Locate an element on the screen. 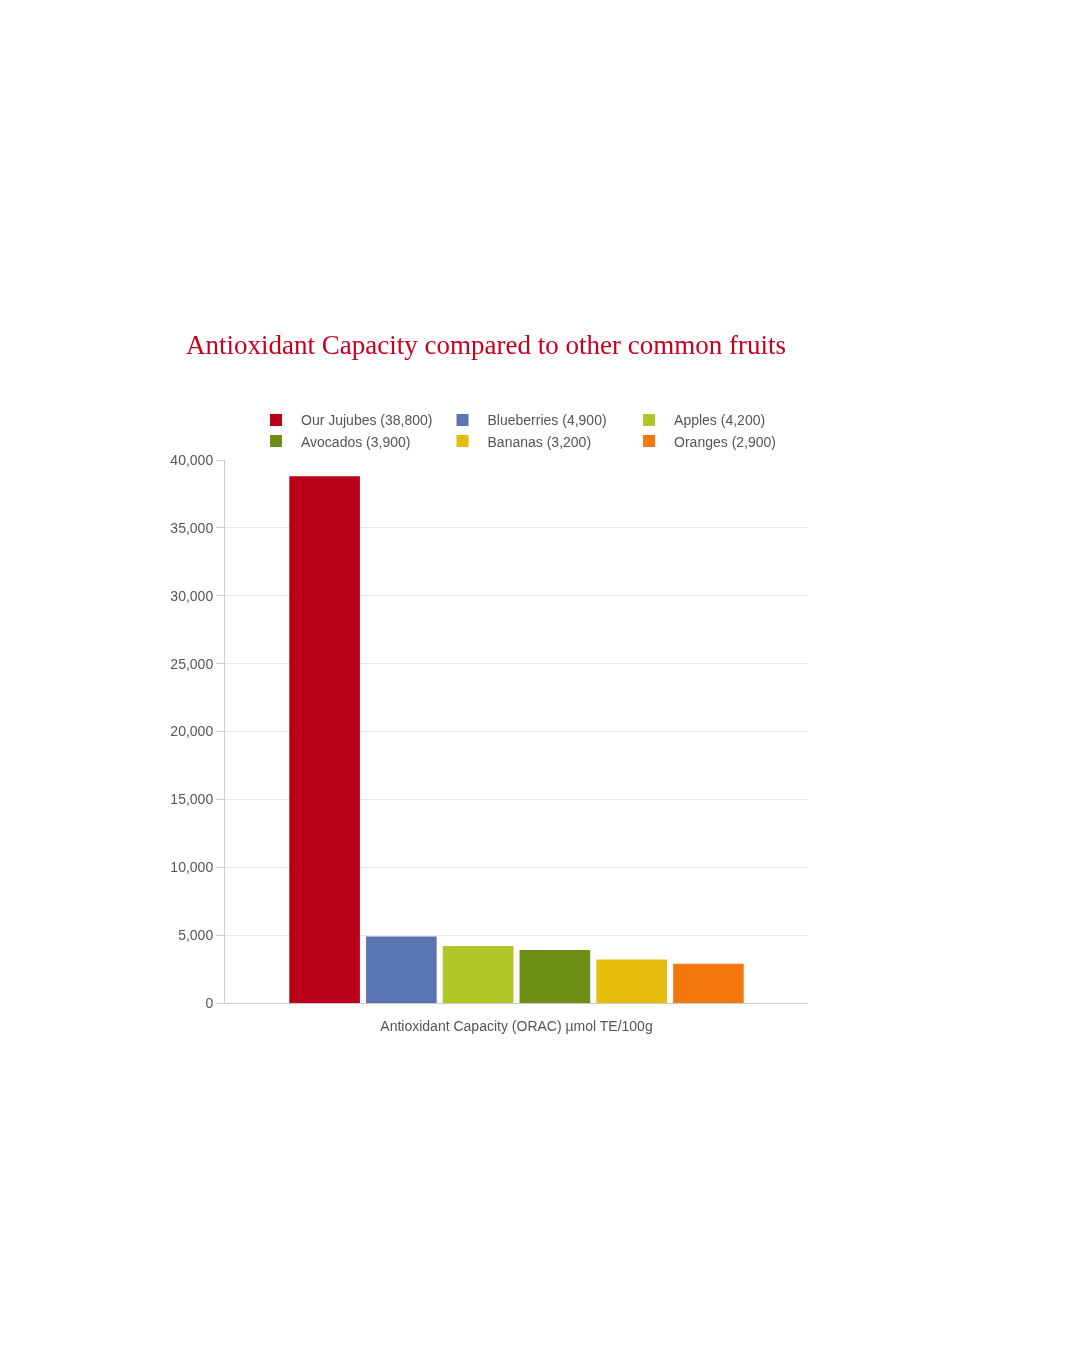 The height and width of the screenshot is (1350, 1080). y-tick-label: 20,000 is located at coordinates (192, 731).